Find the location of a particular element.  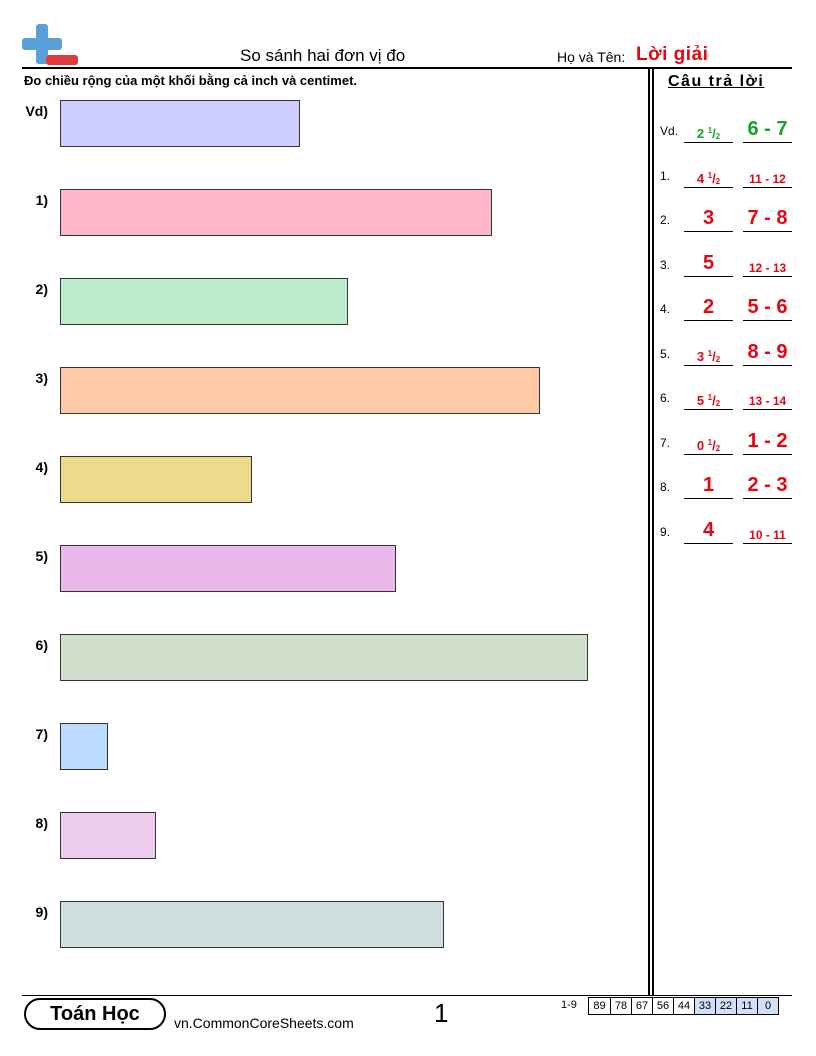

answer-inch-value: 2 is located at coordinates (708, 307).